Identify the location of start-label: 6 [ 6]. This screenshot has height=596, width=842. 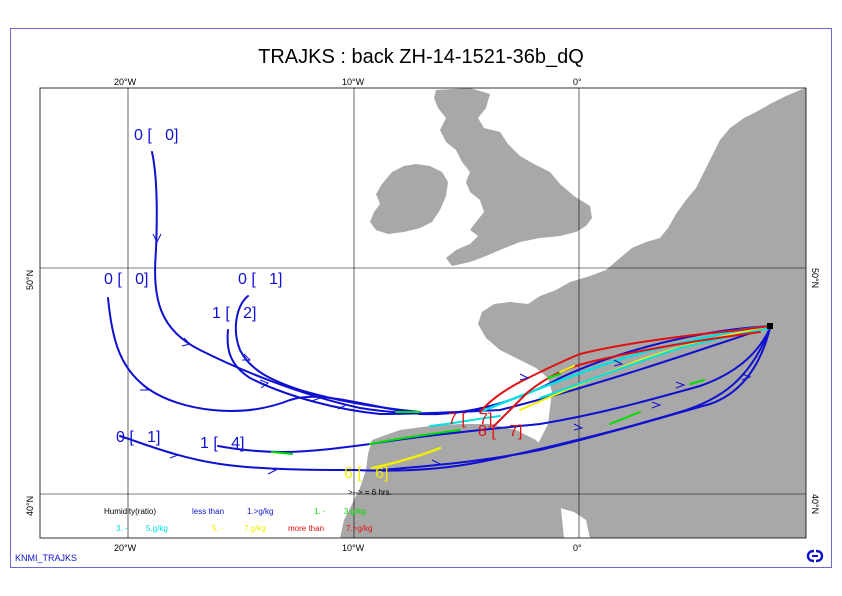
(366, 473).